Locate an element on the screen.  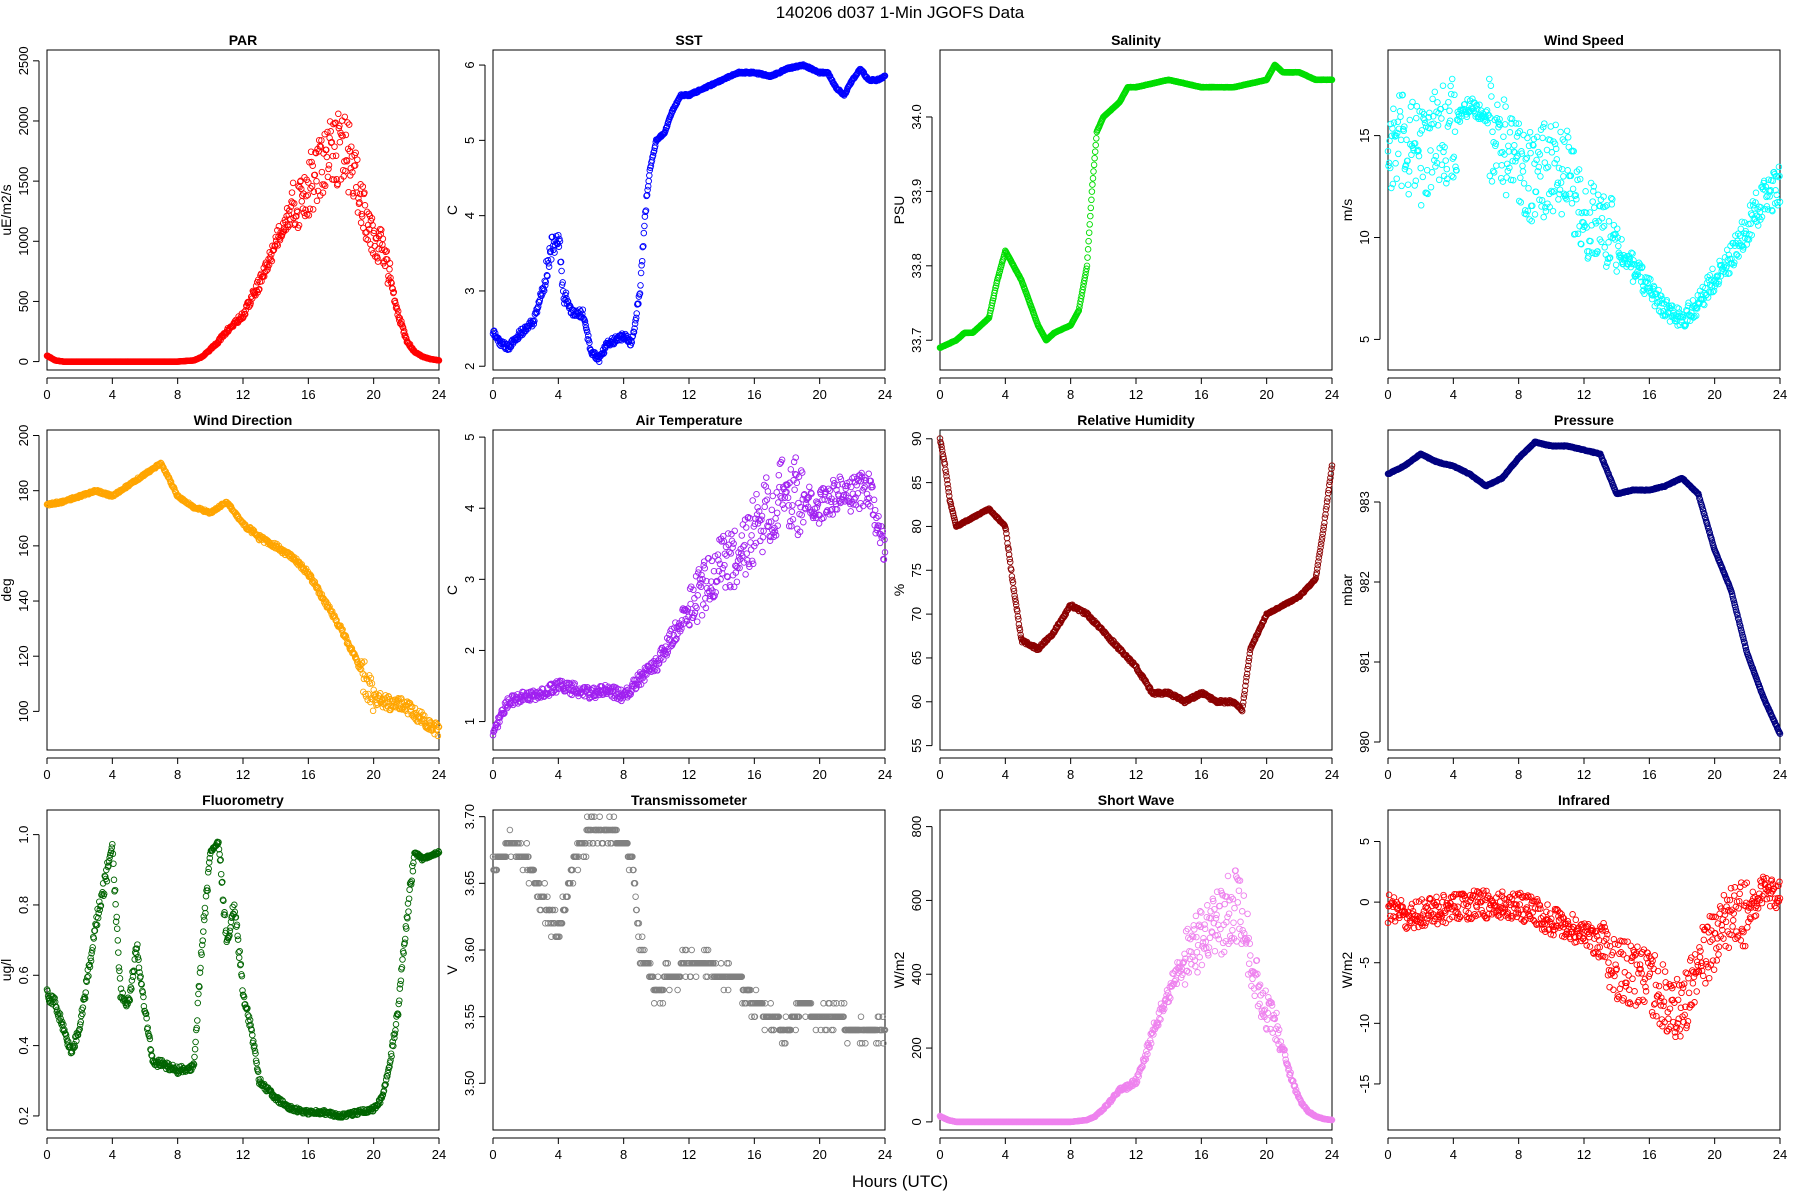
x-tick-label: 4 is located at coordinates (112, 394).